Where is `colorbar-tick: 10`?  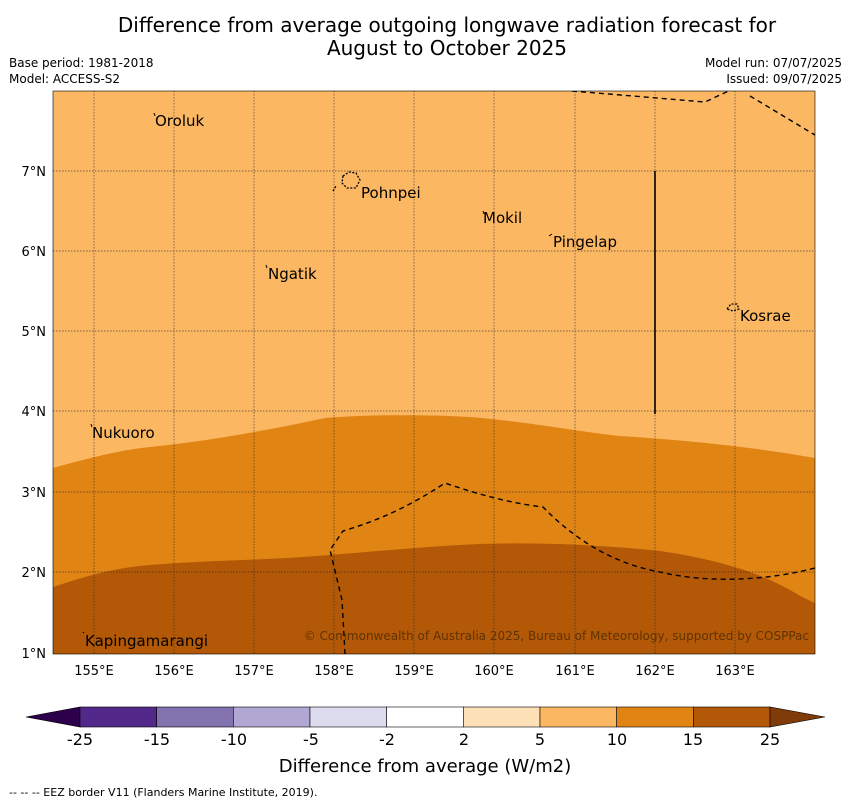
colorbar-tick: 10 is located at coordinates (617, 739).